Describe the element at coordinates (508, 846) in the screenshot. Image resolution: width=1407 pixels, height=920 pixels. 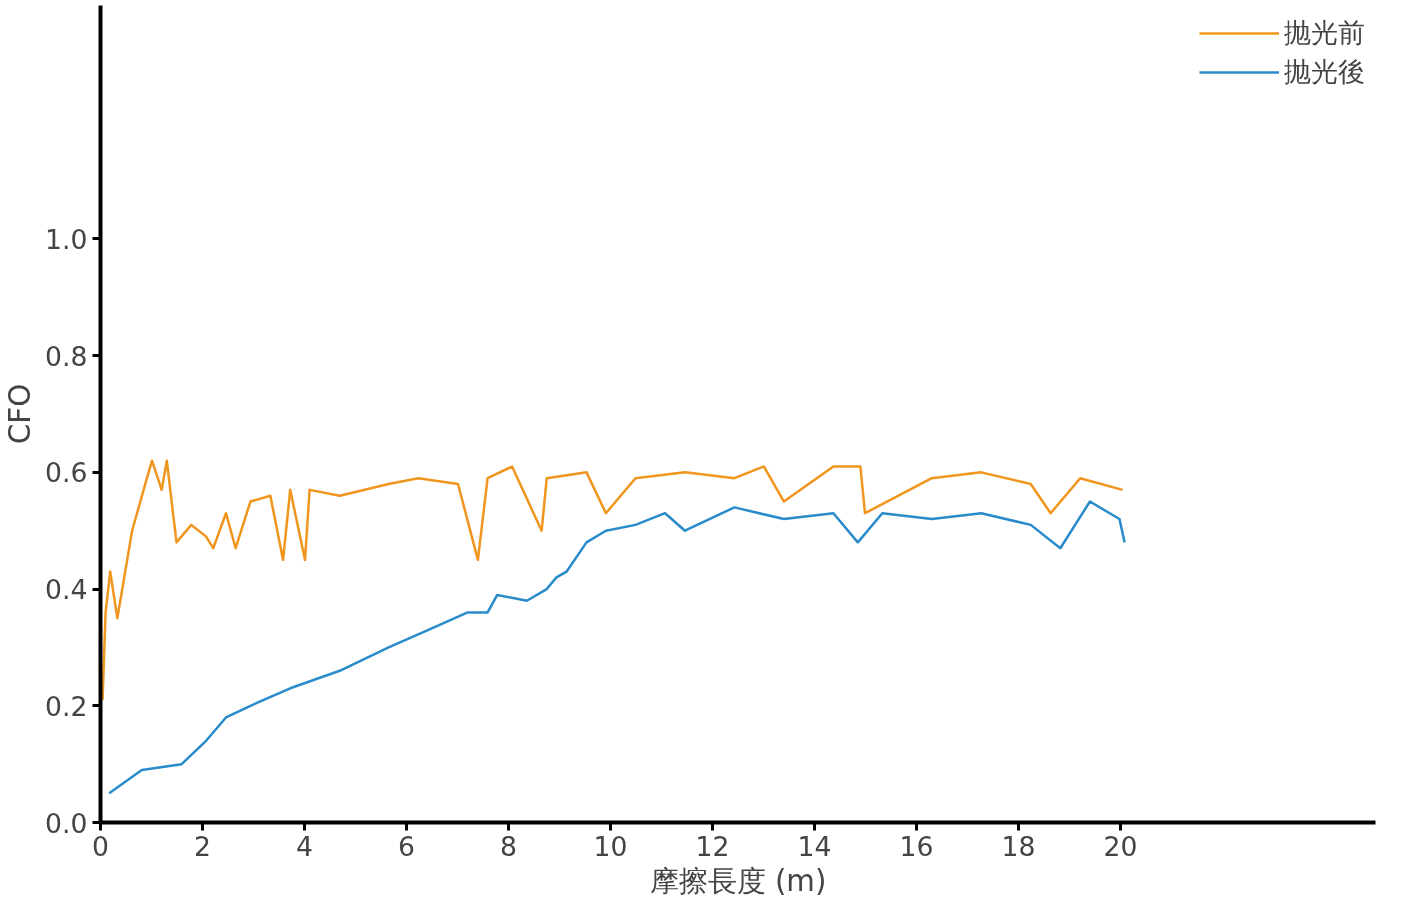
I see `x-tick-label: 8` at that location.